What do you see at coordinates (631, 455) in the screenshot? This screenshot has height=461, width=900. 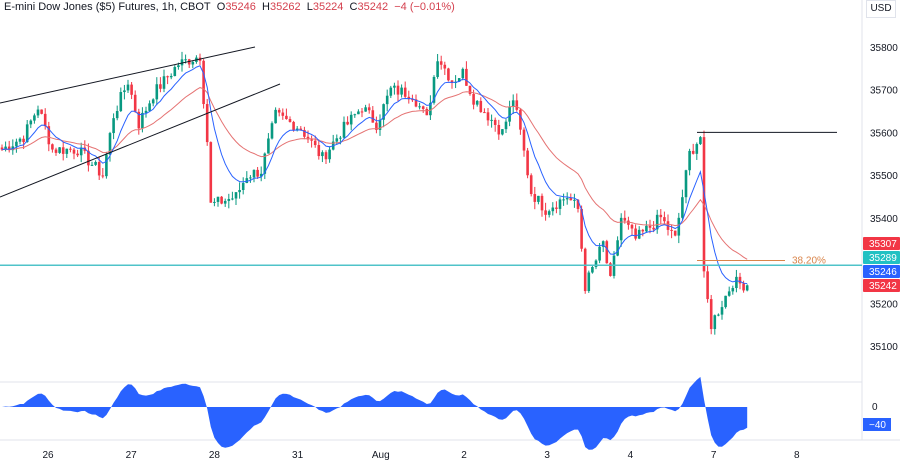 I see `time-tick-label: 4` at bounding box center [631, 455].